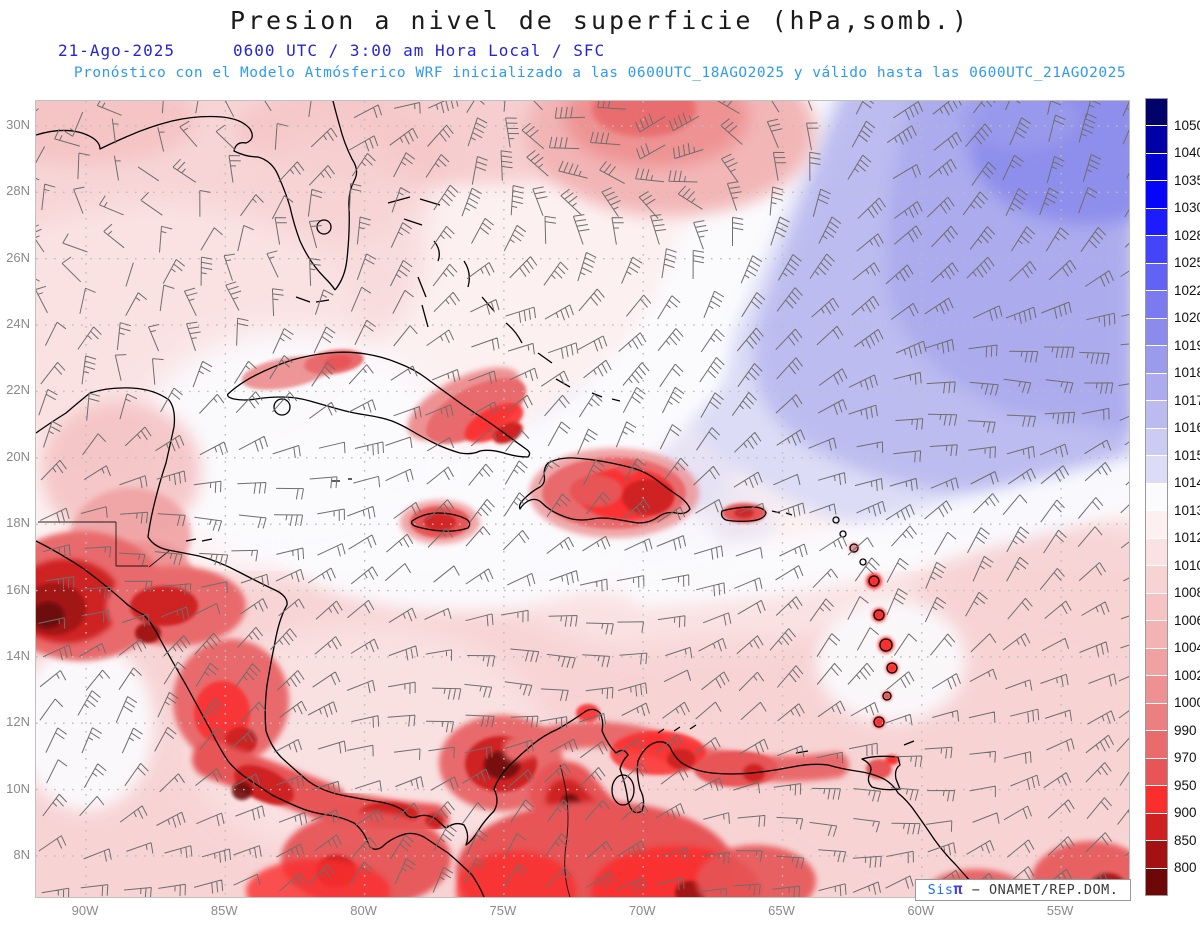  I want to click on lat-label: 18N, so click(18, 523).